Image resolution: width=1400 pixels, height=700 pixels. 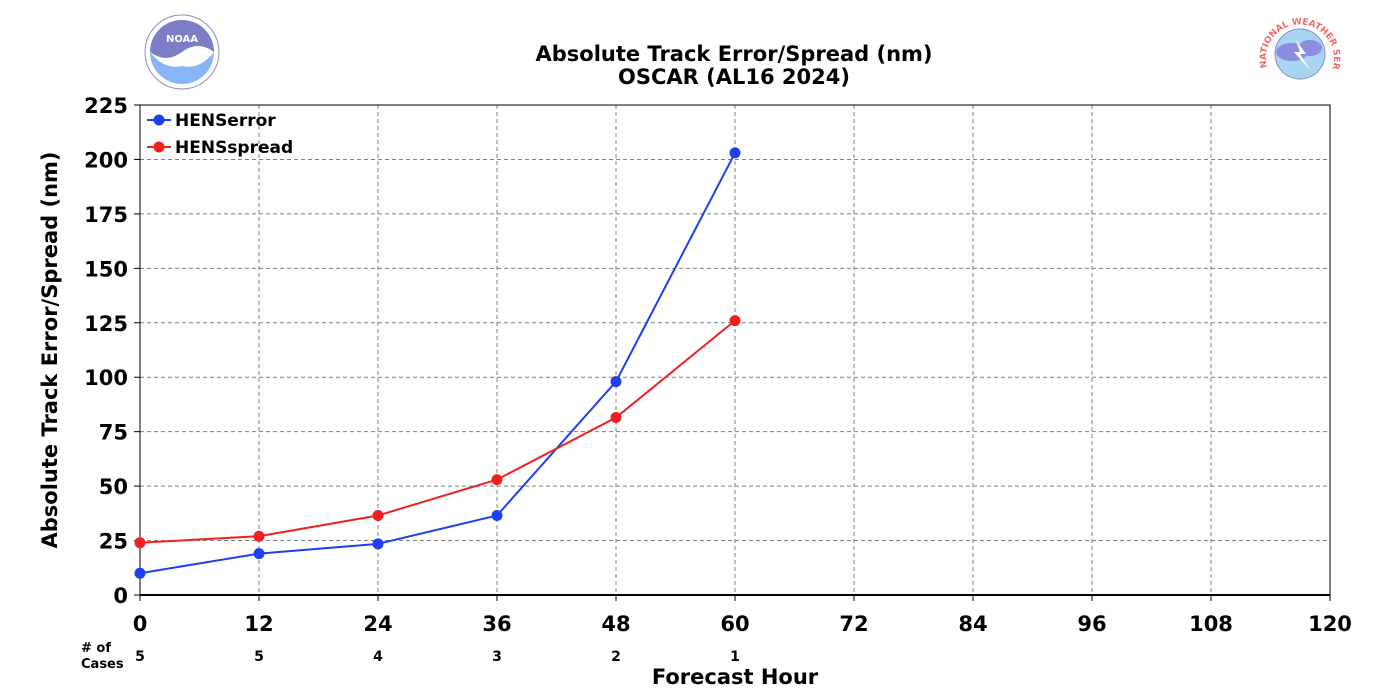 I want to click on chart-title: Absolute Track Error/Spread (nm), so click(x=733, y=54).